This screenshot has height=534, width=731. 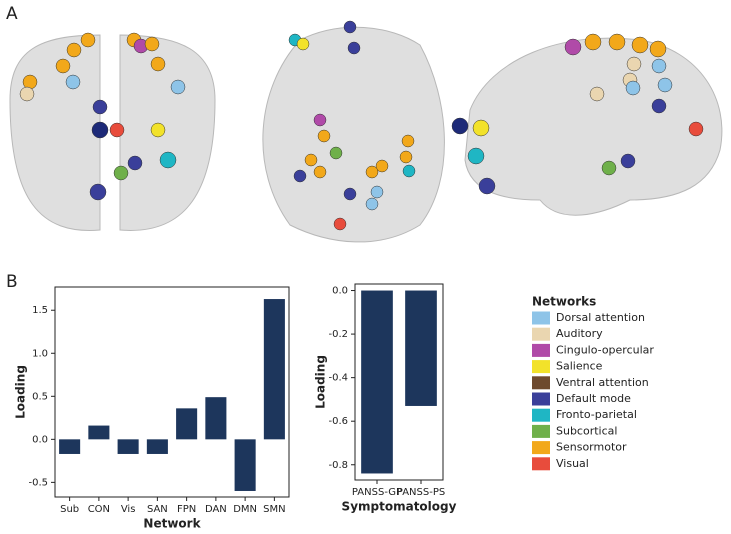 I want to click on panel-label: A, so click(x=12, y=14).